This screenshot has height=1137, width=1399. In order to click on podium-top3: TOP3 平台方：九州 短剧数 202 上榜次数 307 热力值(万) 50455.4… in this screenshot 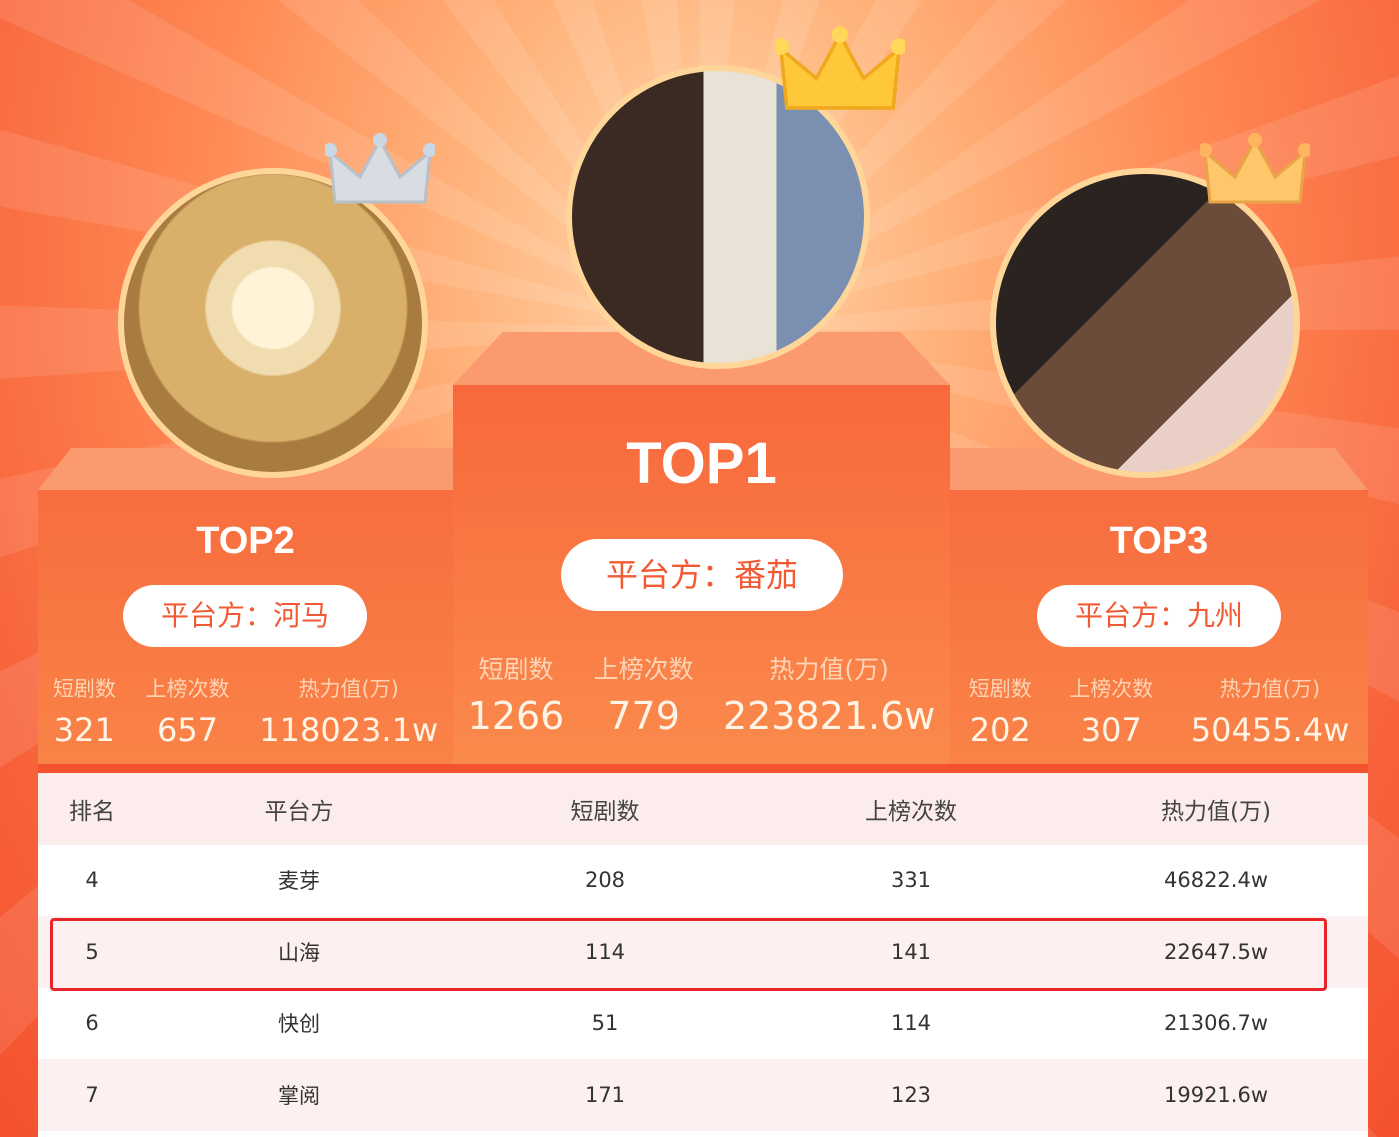, I will do `click(1159, 628)`.